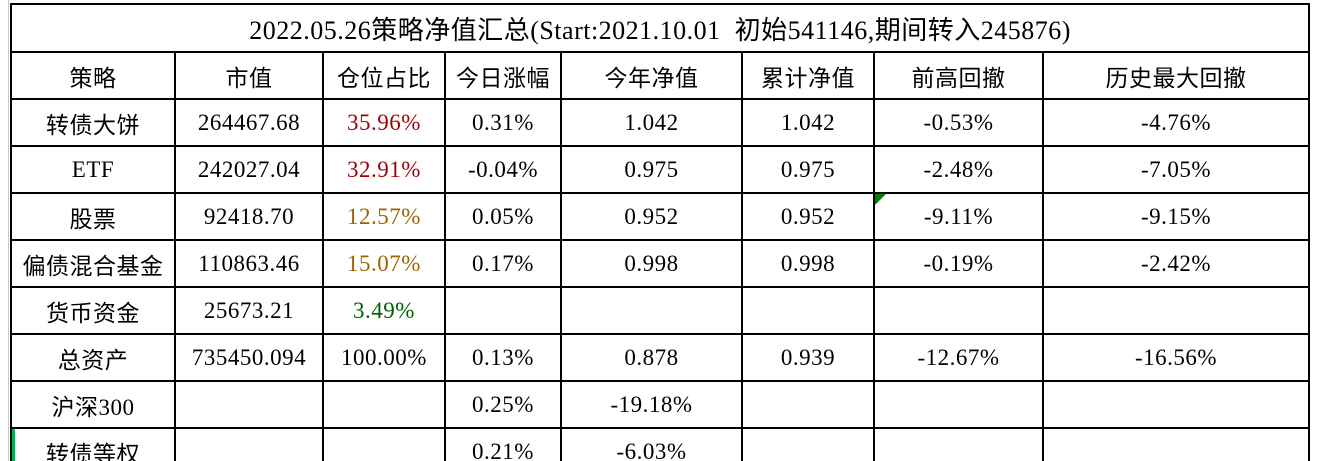 Image resolution: width=1318 pixels, height=461 pixels. What do you see at coordinates (808, 357) in the screenshot?
I see `cum-nav-cell: 0.939` at bounding box center [808, 357].